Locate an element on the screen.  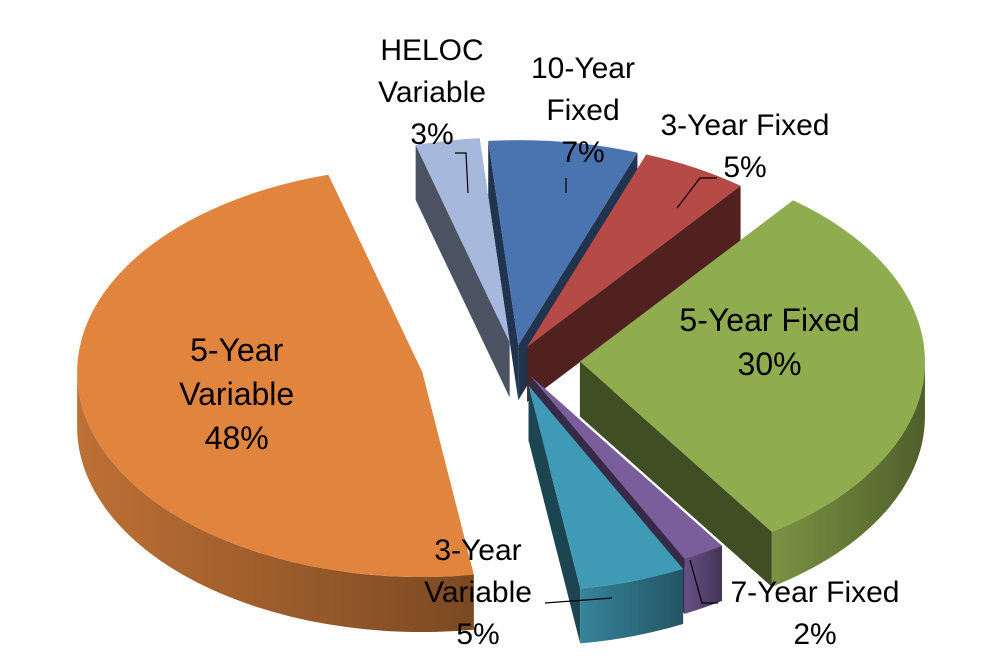
data-label-3-year-fixed: 3-Year Fixed 5% is located at coordinates (745, 146).